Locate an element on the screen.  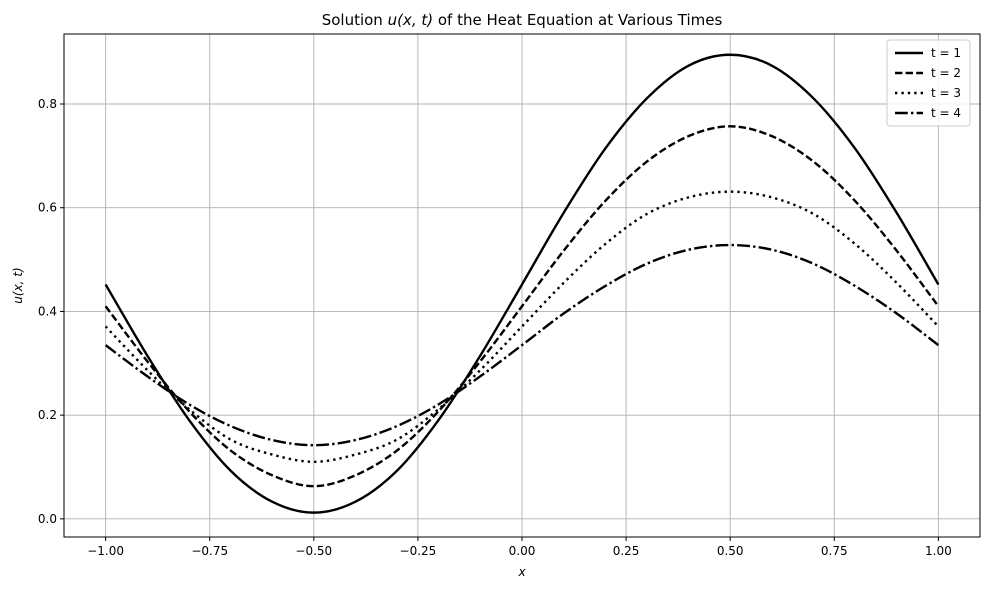
x-tick-label: −0.25 is located at coordinates (418, 551).